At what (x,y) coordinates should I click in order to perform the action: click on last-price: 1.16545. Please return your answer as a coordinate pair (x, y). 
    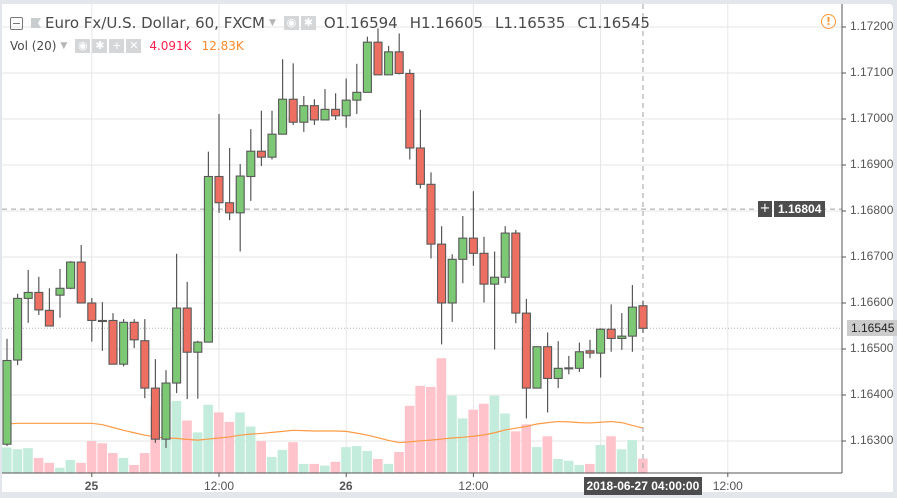
    Looking at the image, I should click on (873, 328).